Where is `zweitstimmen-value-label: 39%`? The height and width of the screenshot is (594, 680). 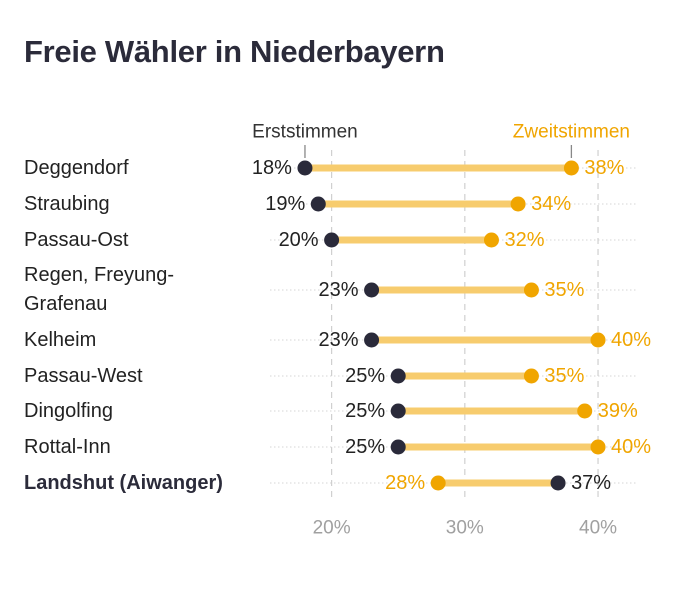
zweitstimmen-value-label: 39% is located at coordinates (618, 411).